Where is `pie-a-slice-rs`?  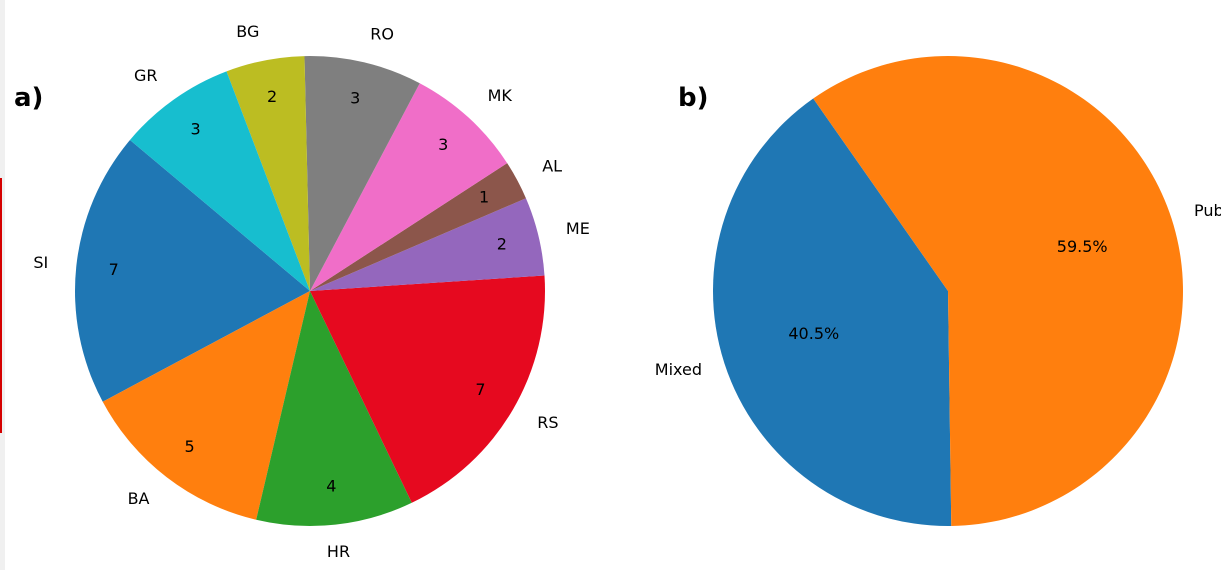 pie-a-slice-rs is located at coordinates (428, 389).